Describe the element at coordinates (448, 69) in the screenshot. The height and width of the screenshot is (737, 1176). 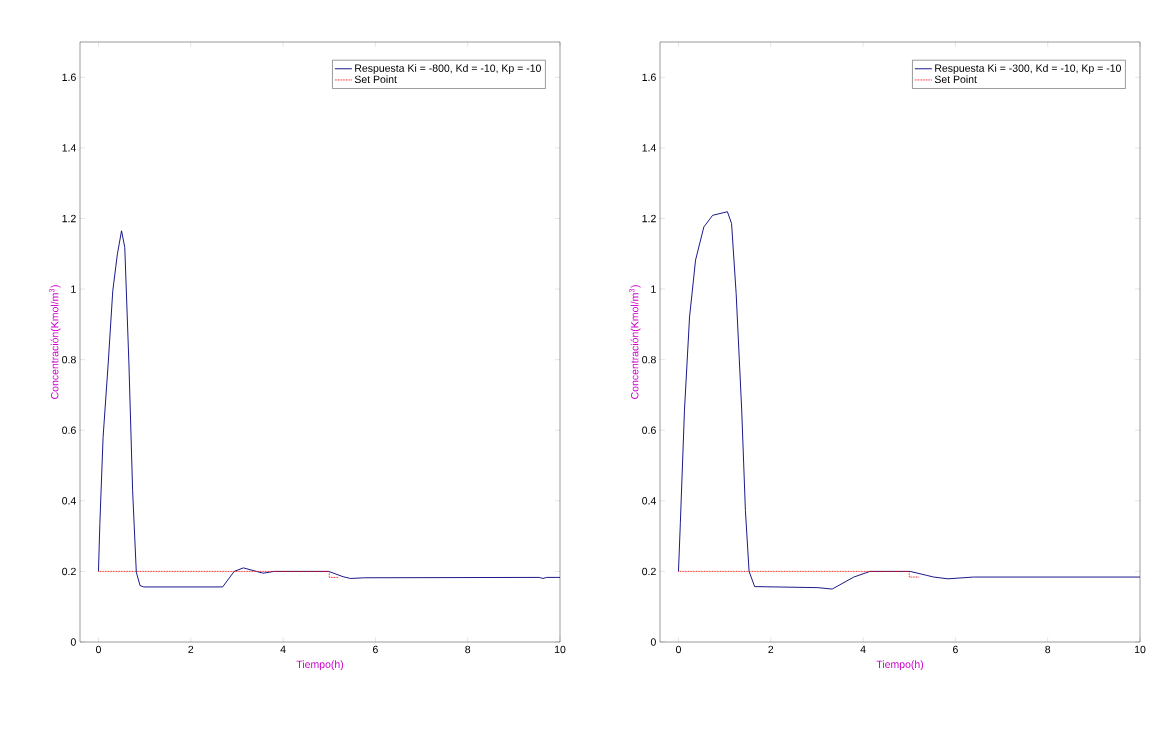
I see `legend-label: Respuesta Ki = -800, Kd = -10, Kp = -10` at that location.